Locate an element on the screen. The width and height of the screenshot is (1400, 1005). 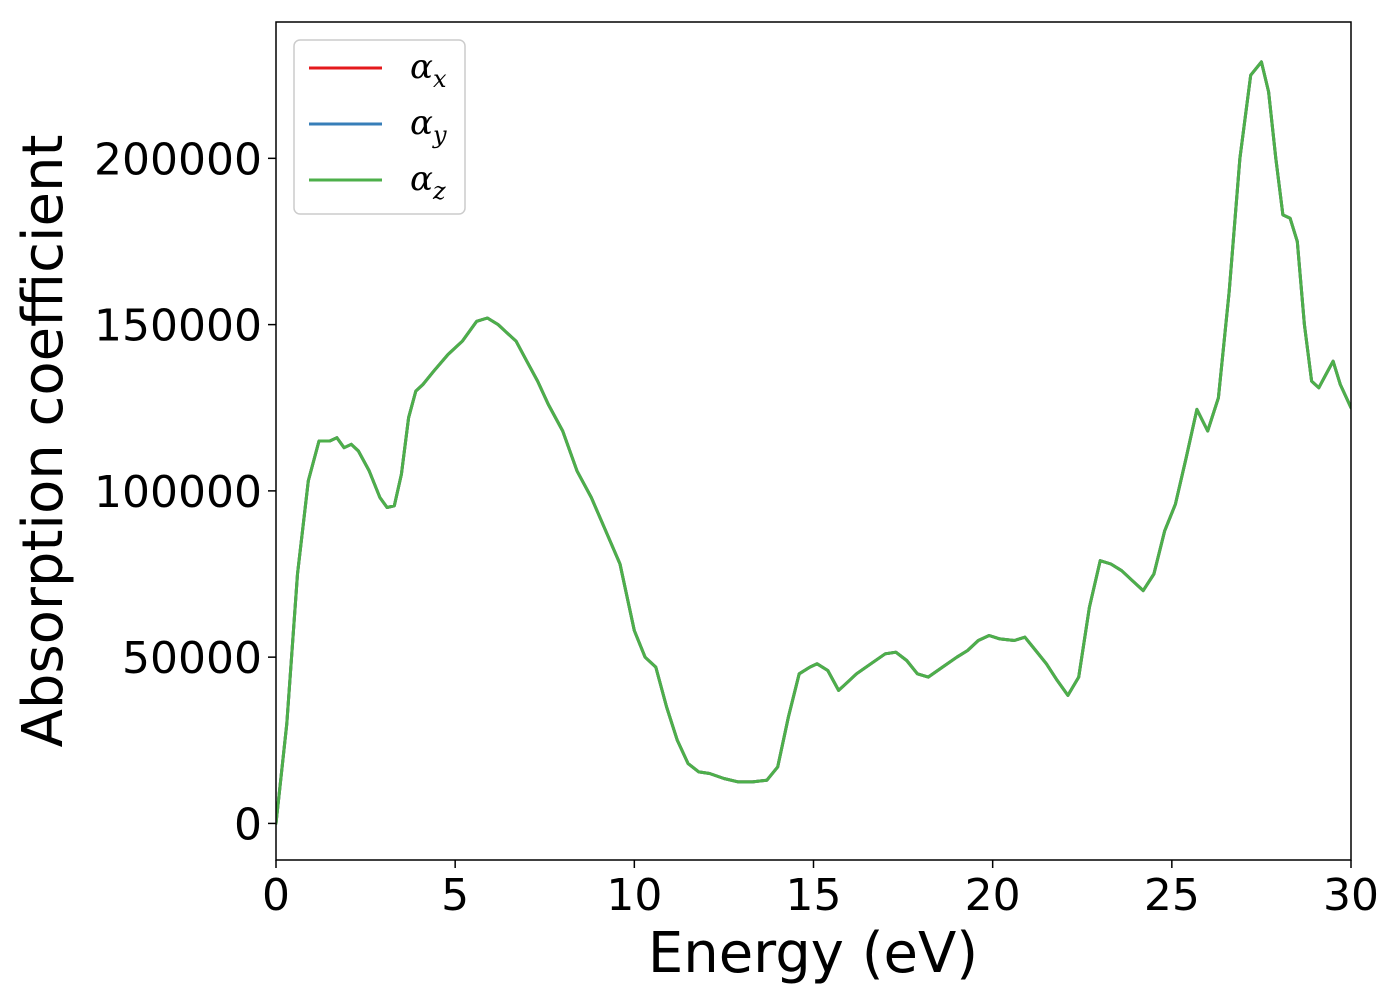
legend-item-z: αz is located at coordinates (377, 182).